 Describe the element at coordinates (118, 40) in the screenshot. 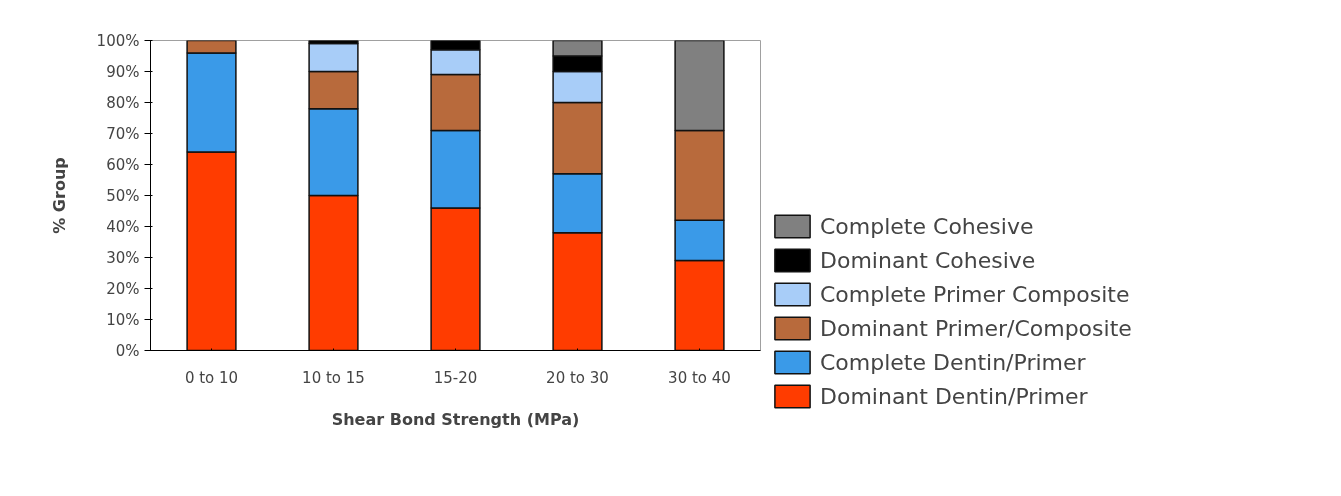

I see `y-tick-label: 100%` at that location.